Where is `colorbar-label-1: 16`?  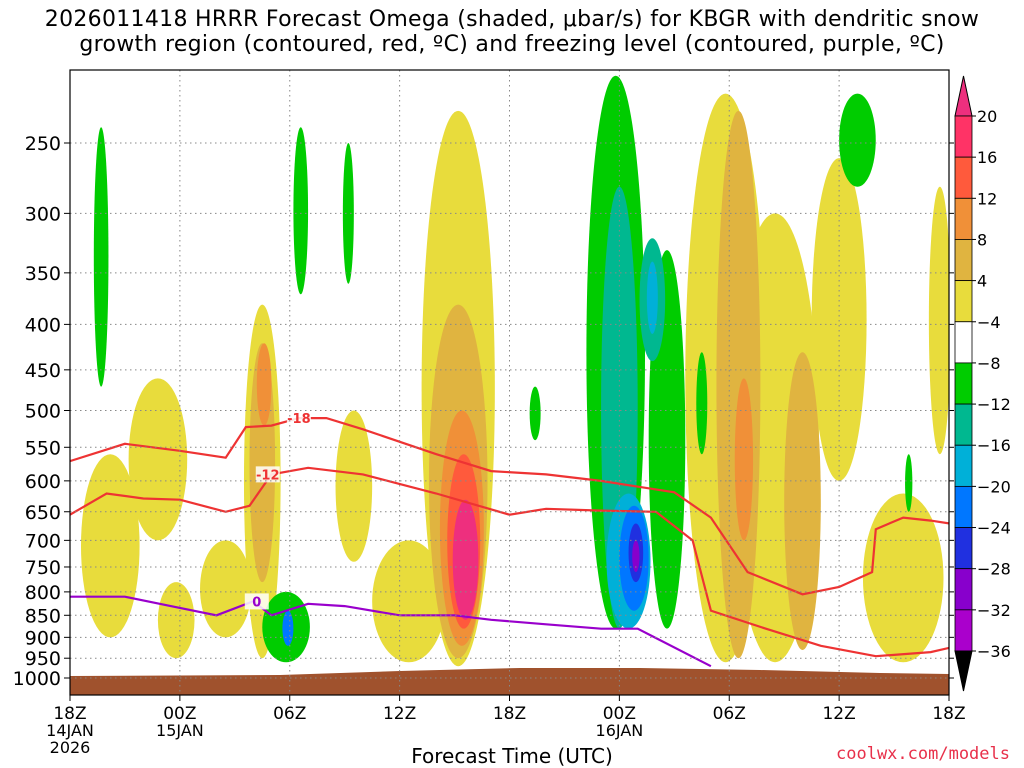
colorbar-label-1: 16 is located at coordinates (987, 157).